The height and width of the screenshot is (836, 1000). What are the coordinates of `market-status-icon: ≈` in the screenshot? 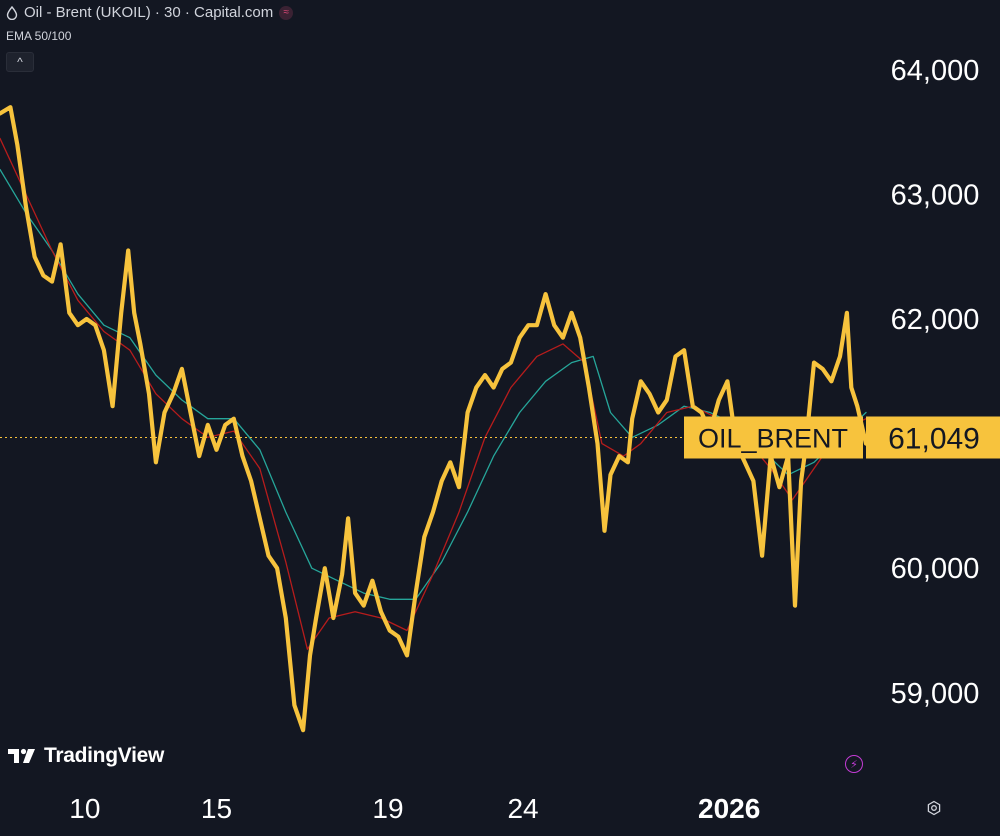 It's located at (286, 12).